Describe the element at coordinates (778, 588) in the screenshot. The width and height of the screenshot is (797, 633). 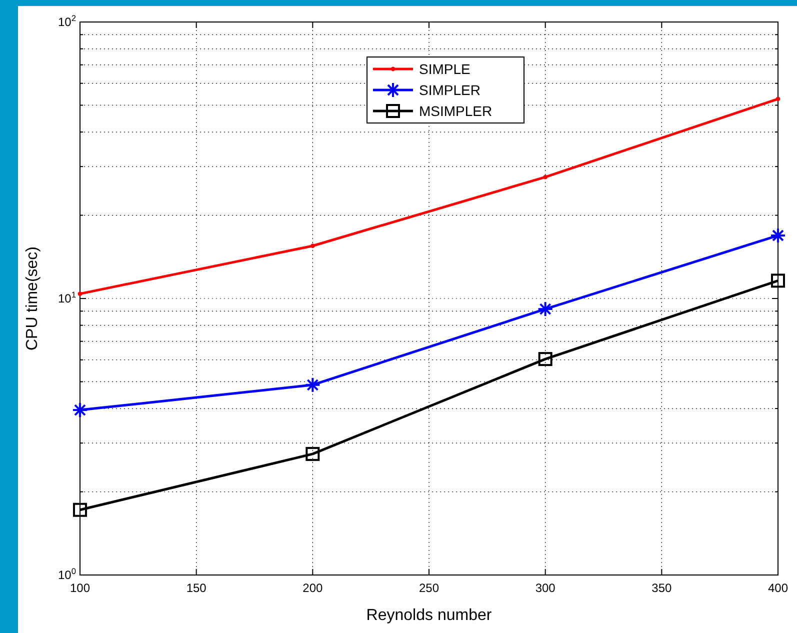
I see `x-tick-label: 400` at that location.